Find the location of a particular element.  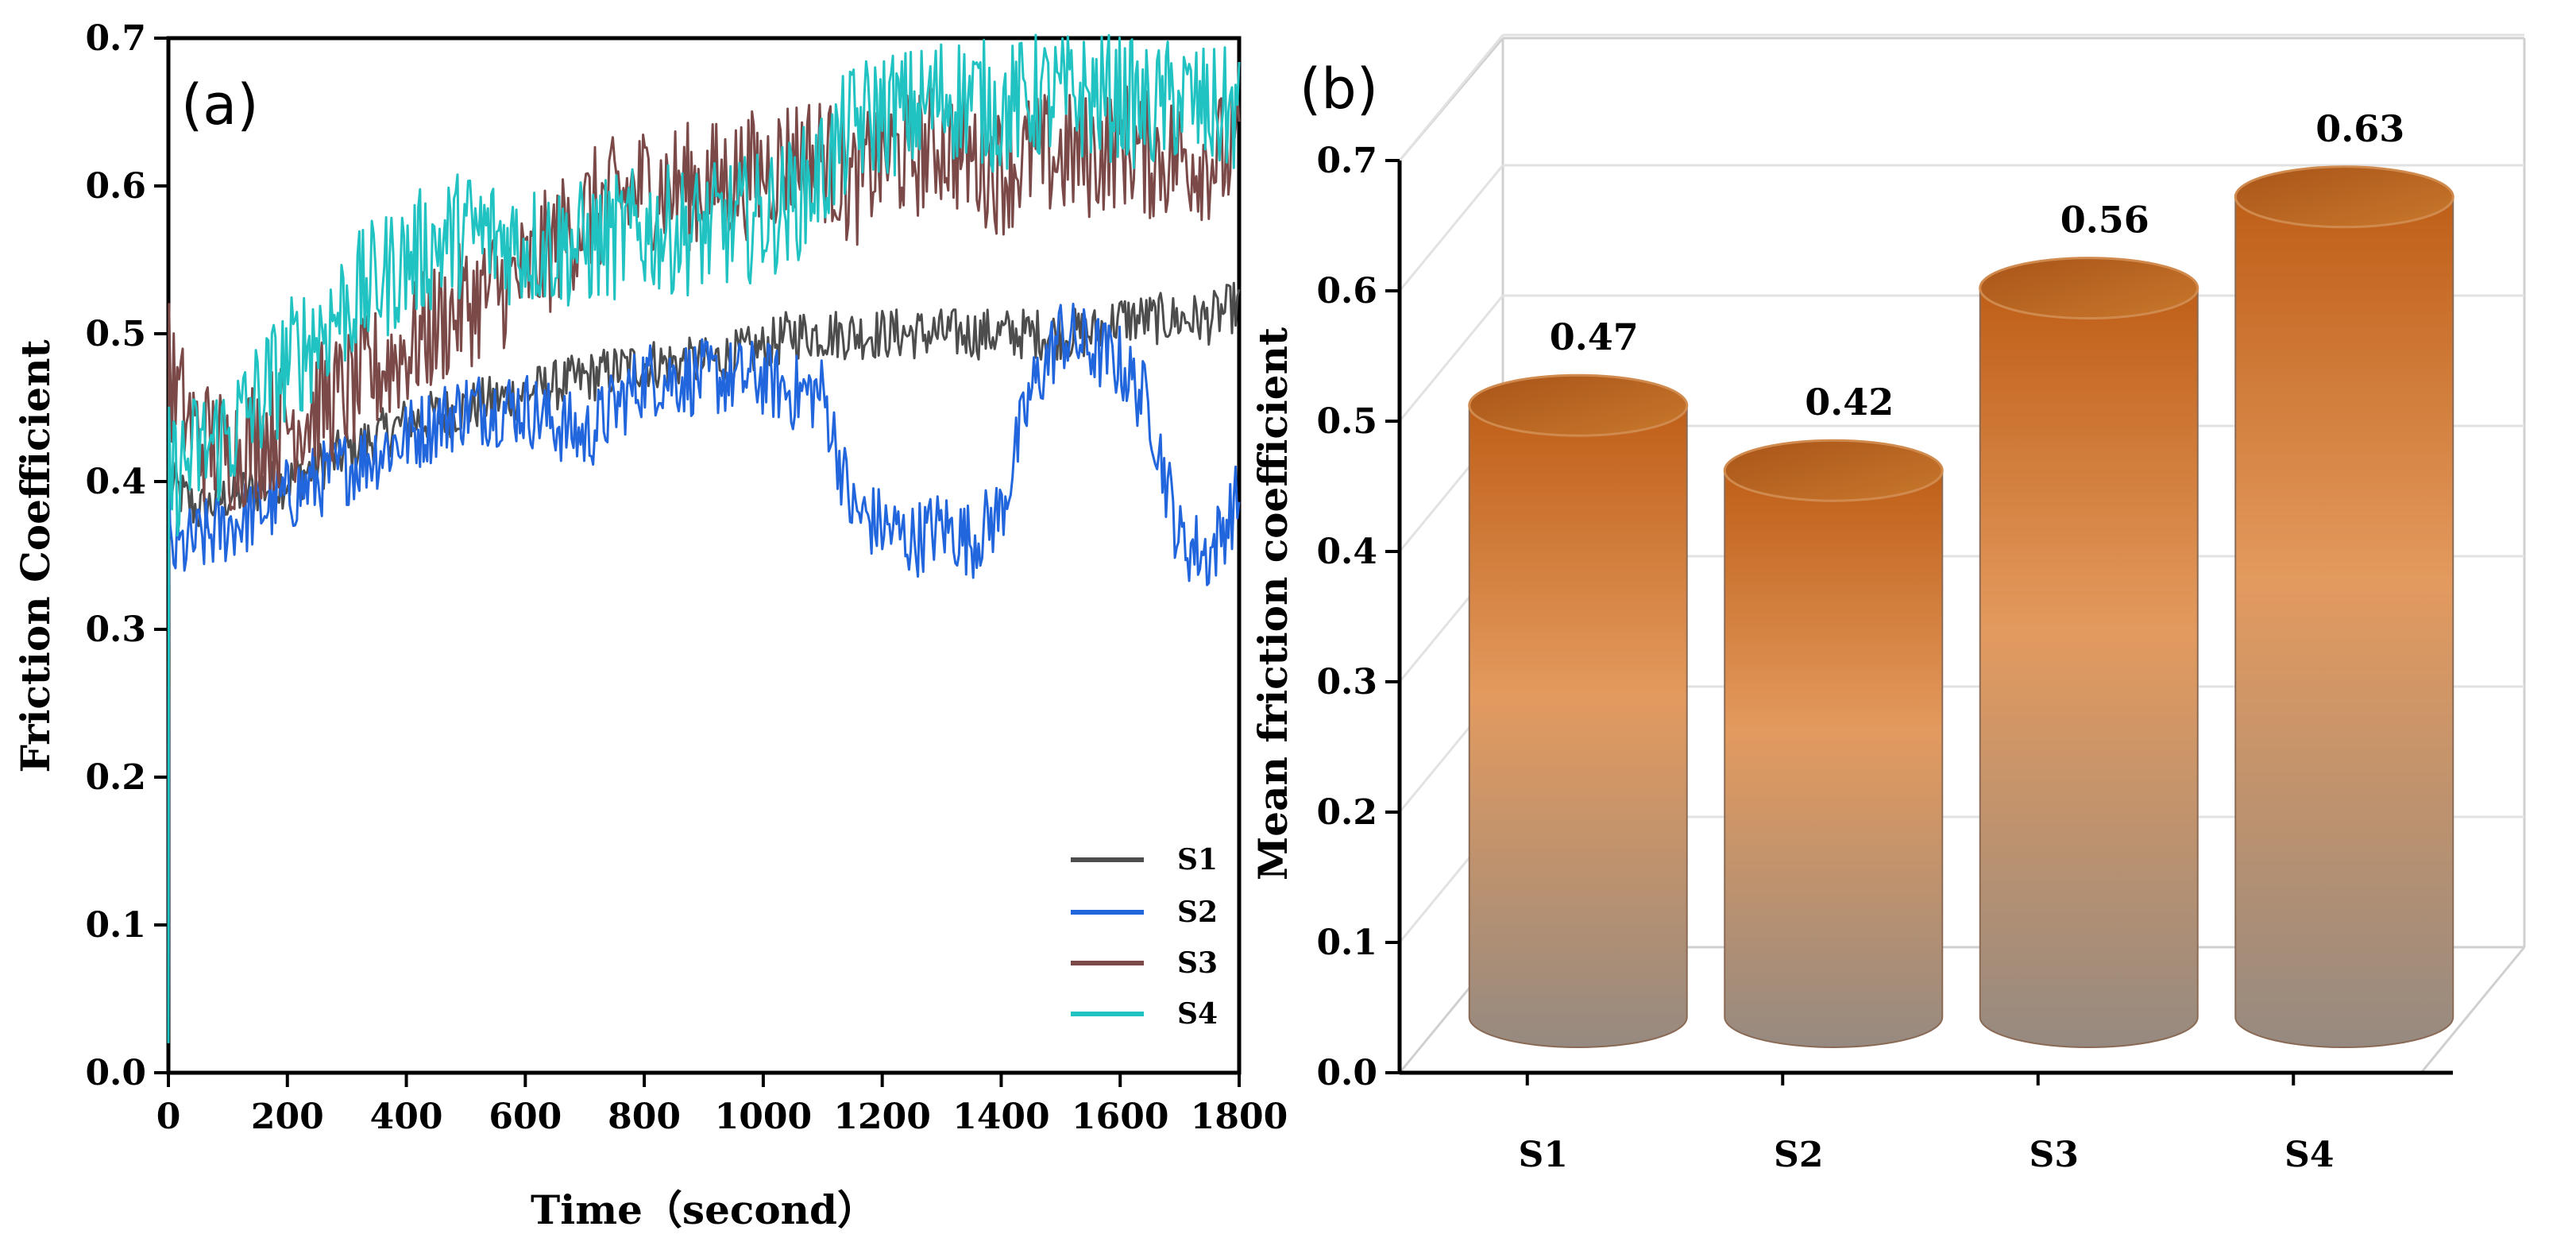

y-tick-label-b: 0.7 is located at coordinates (1346, 161).